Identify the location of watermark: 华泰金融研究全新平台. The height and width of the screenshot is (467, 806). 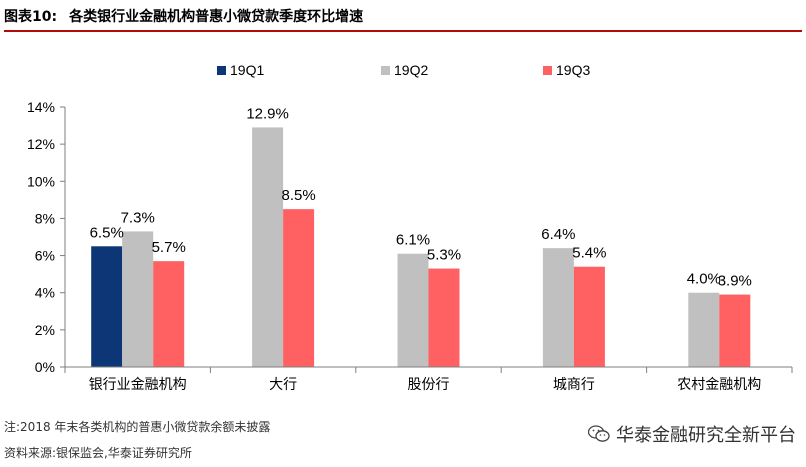
(692, 434).